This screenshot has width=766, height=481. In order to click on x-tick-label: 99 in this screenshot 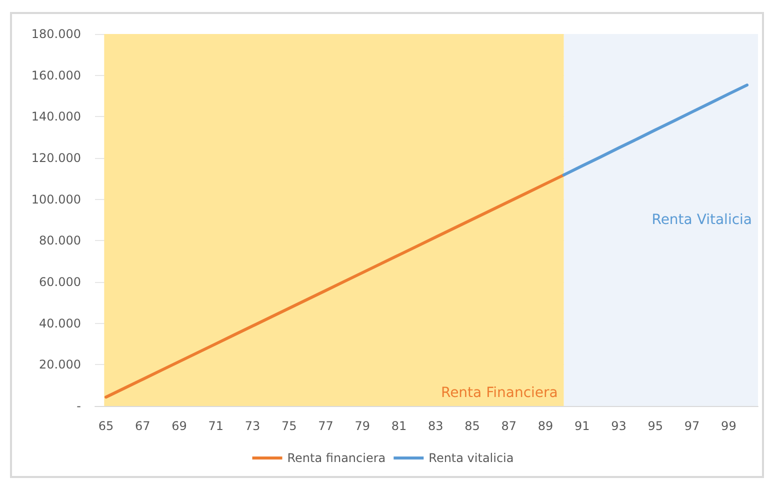, I will do `click(728, 426)`.